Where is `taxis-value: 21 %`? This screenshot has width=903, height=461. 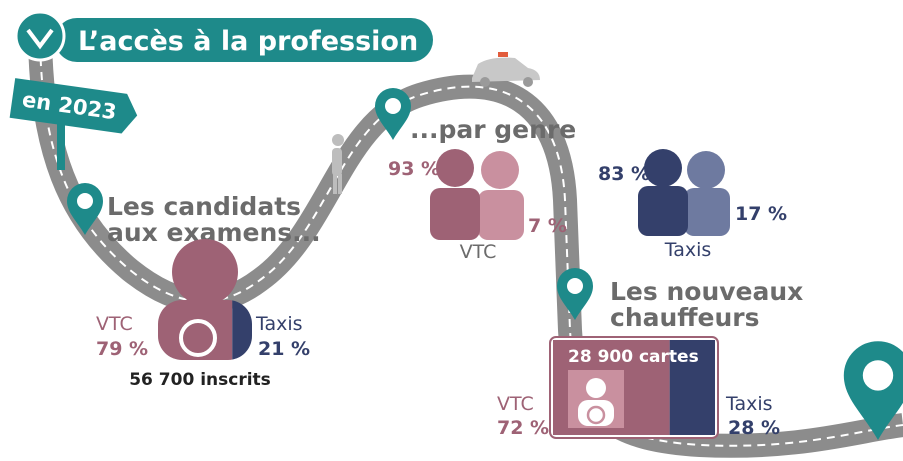
taxis-value: 21 % is located at coordinates (284, 349).